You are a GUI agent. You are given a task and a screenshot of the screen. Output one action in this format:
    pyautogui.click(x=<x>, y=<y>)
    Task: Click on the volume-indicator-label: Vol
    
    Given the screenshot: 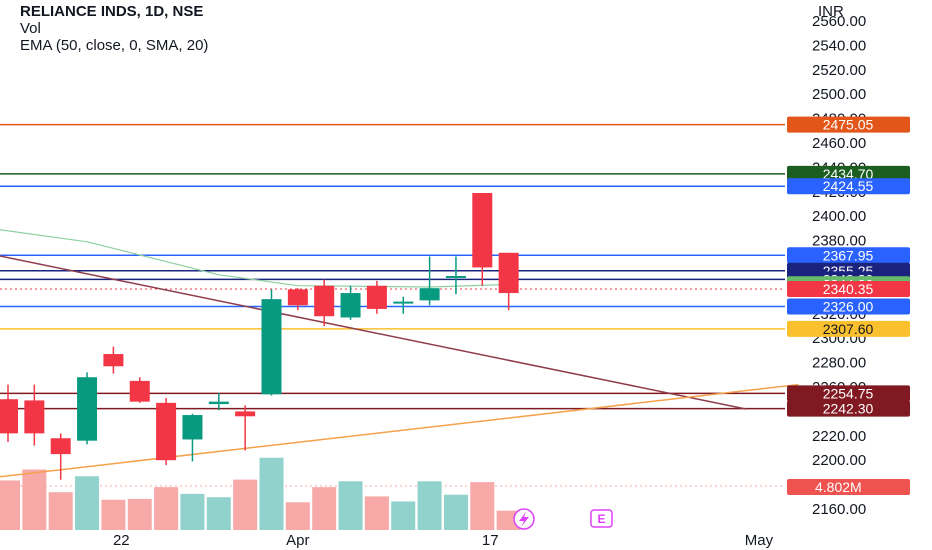 What is the action you would take?
    pyautogui.click(x=30, y=28)
    